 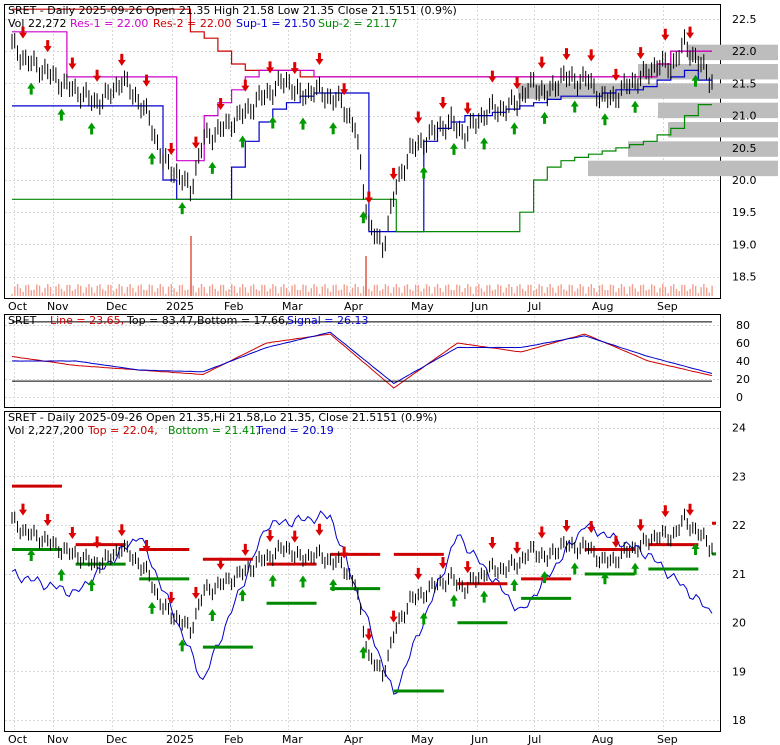 What do you see at coordinates (743, 379) in the screenshot?
I see `y-tick-label-1-3: 20` at bounding box center [743, 379].